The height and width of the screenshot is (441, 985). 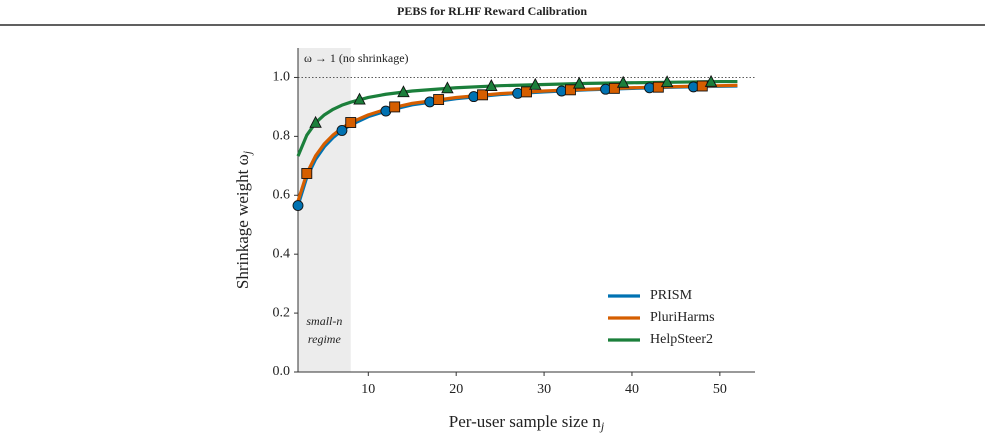 What do you see at coordinates (282, 371) in the screenshot?
I see `y-tick-label: 0.0` at bounding box center [282, 371].